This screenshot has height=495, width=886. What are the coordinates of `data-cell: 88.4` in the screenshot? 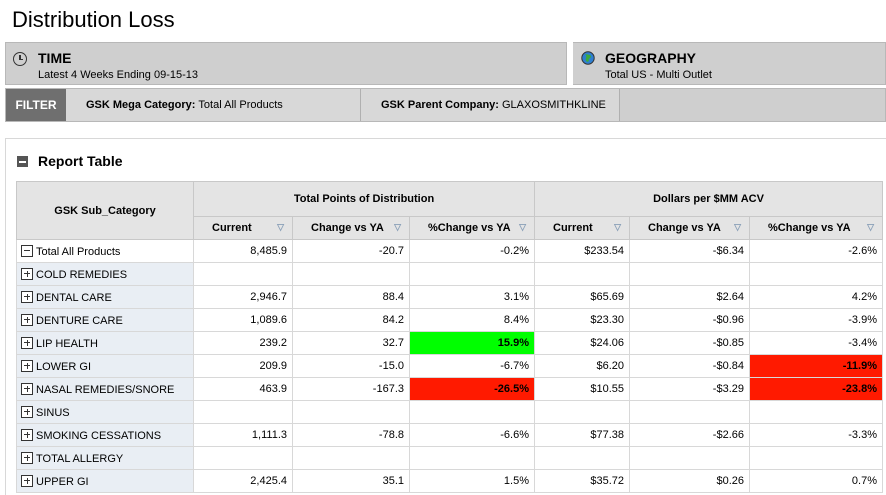 It's located at (351, 297).